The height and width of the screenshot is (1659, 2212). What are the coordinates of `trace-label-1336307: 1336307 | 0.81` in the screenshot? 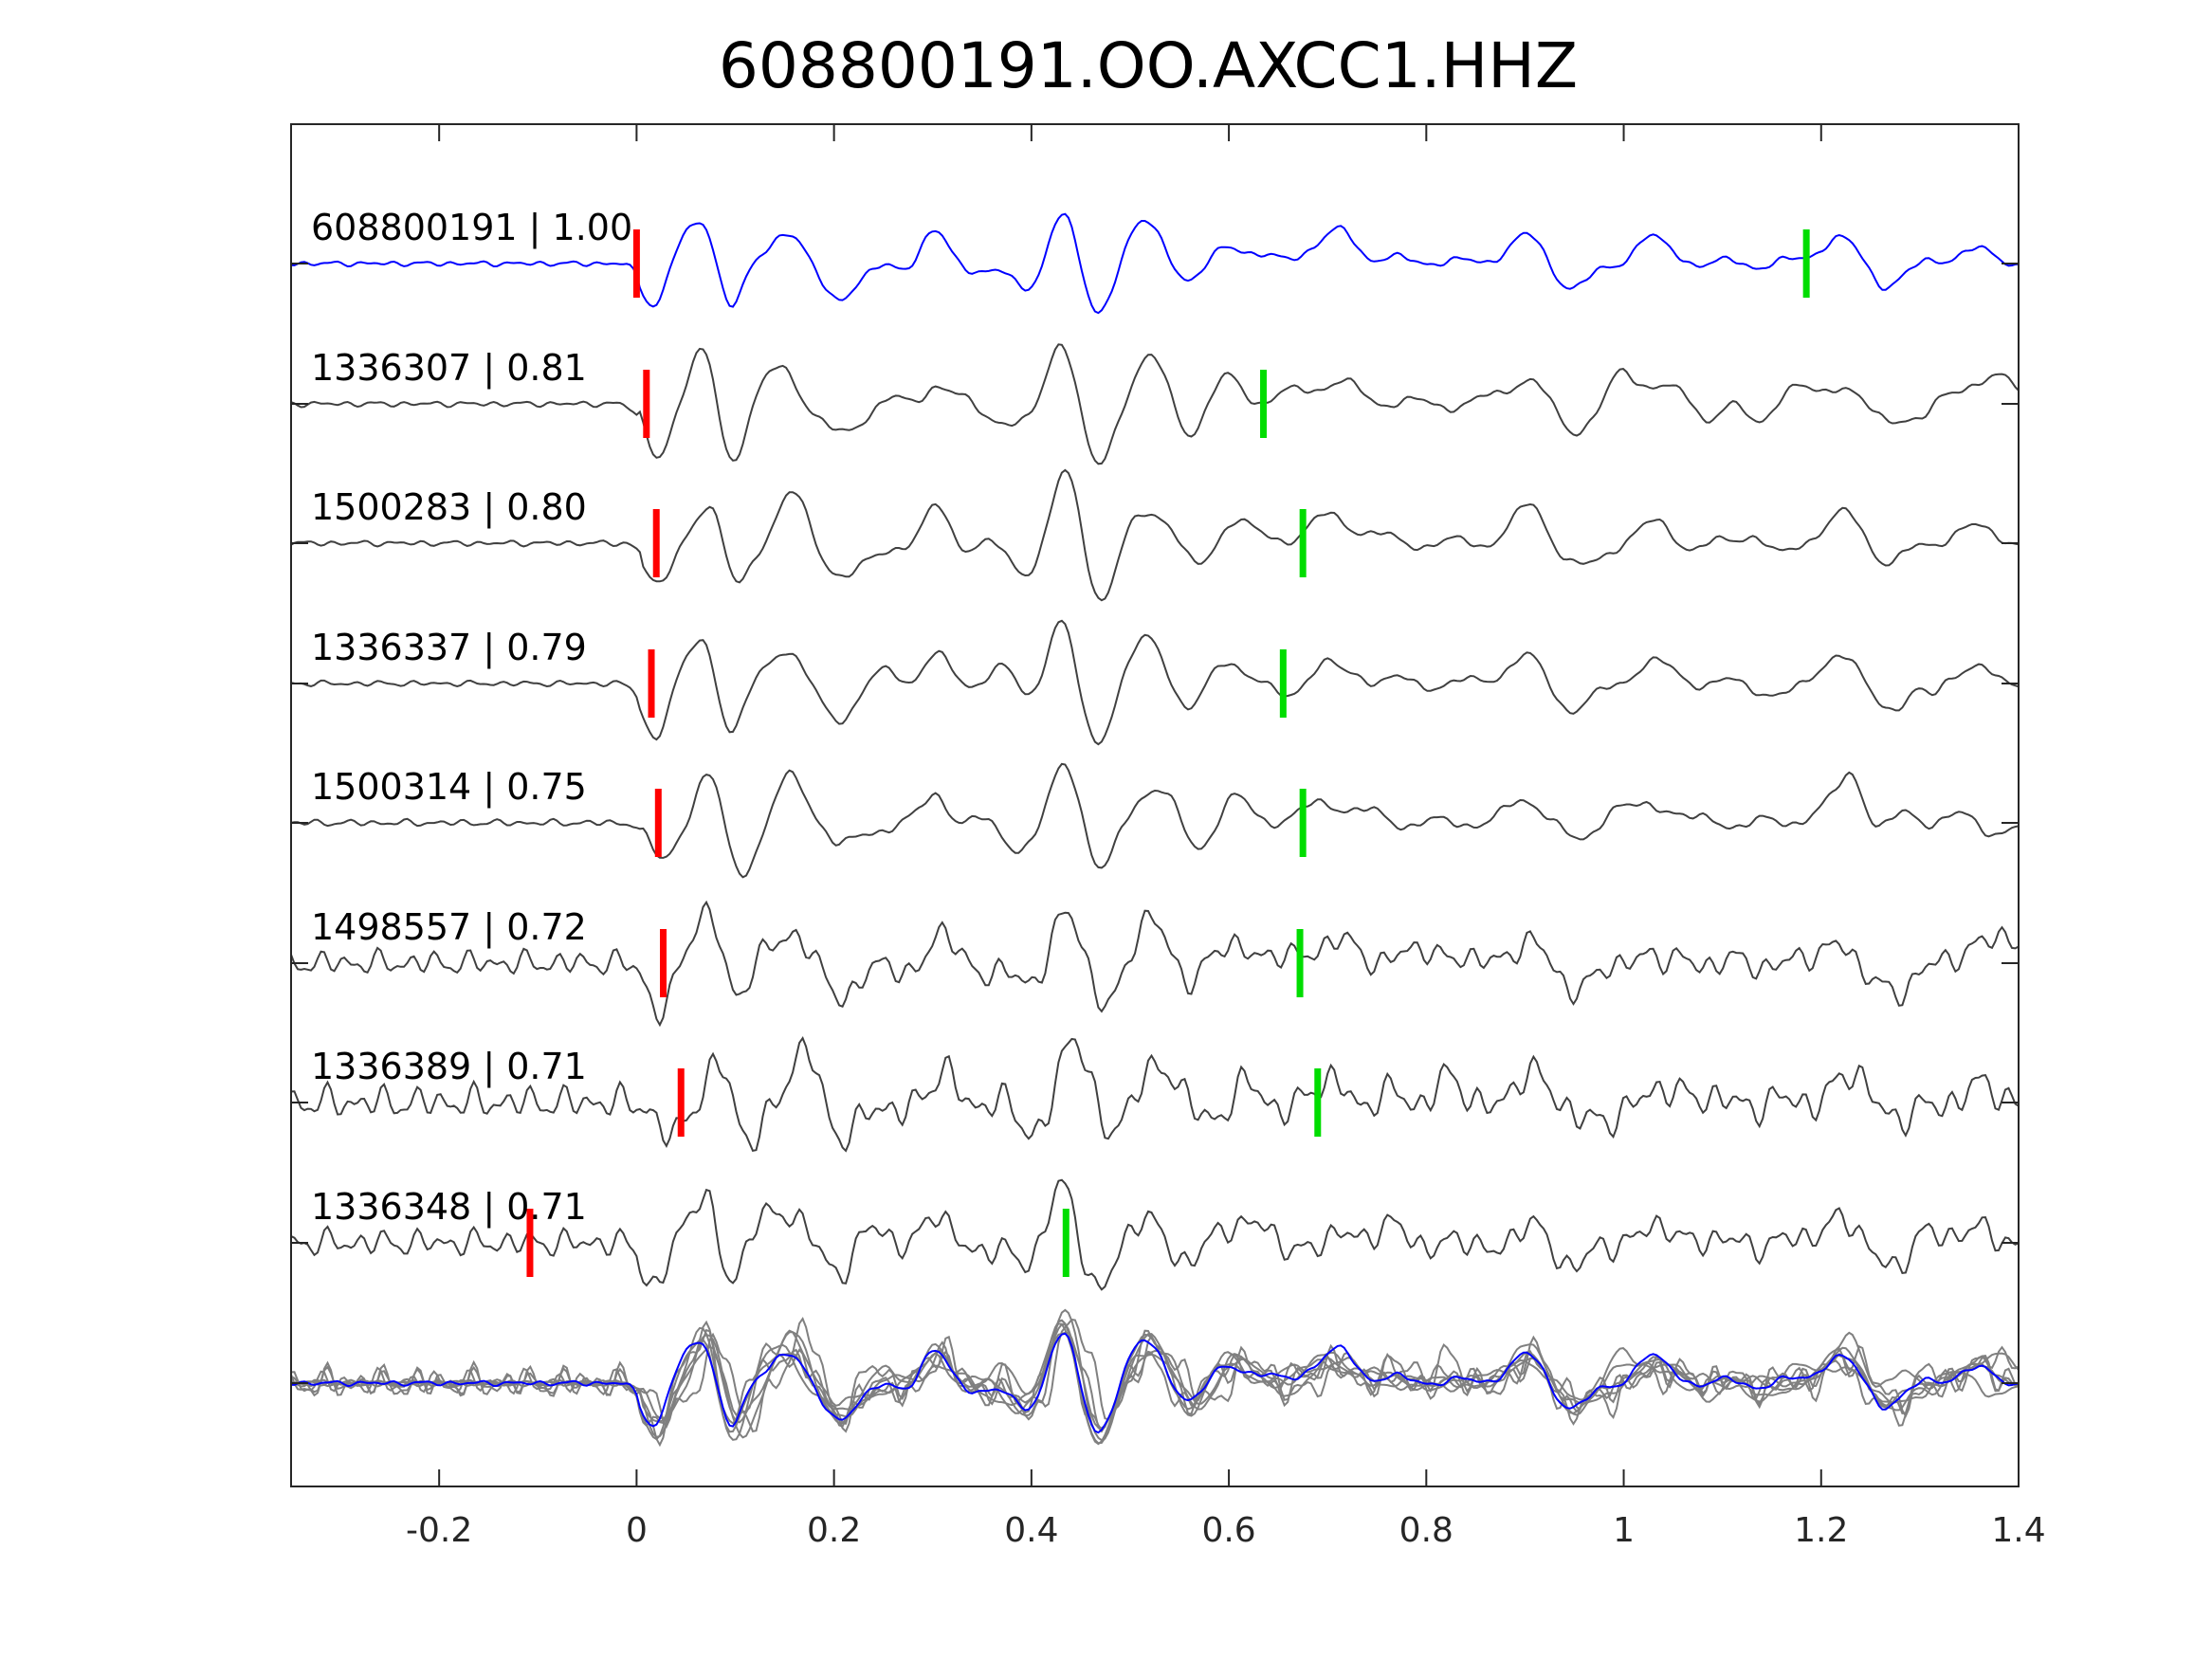 It's located at (449, 368).